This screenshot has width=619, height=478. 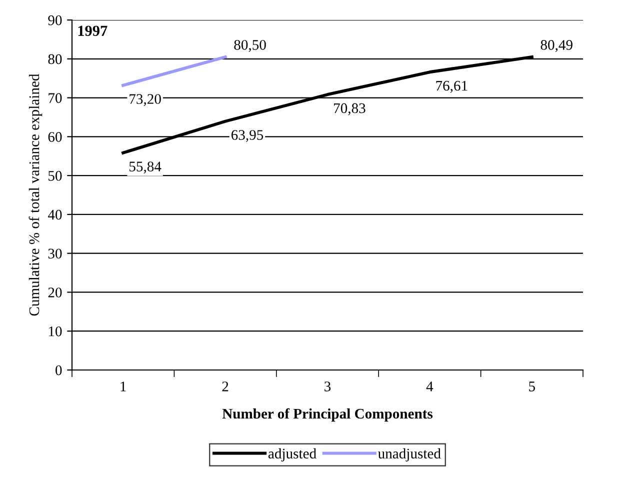 What do you see at coordinates (123, 387) in the screenshot?
I see `x-tick-label: 1` at bounding box center [123, 387].